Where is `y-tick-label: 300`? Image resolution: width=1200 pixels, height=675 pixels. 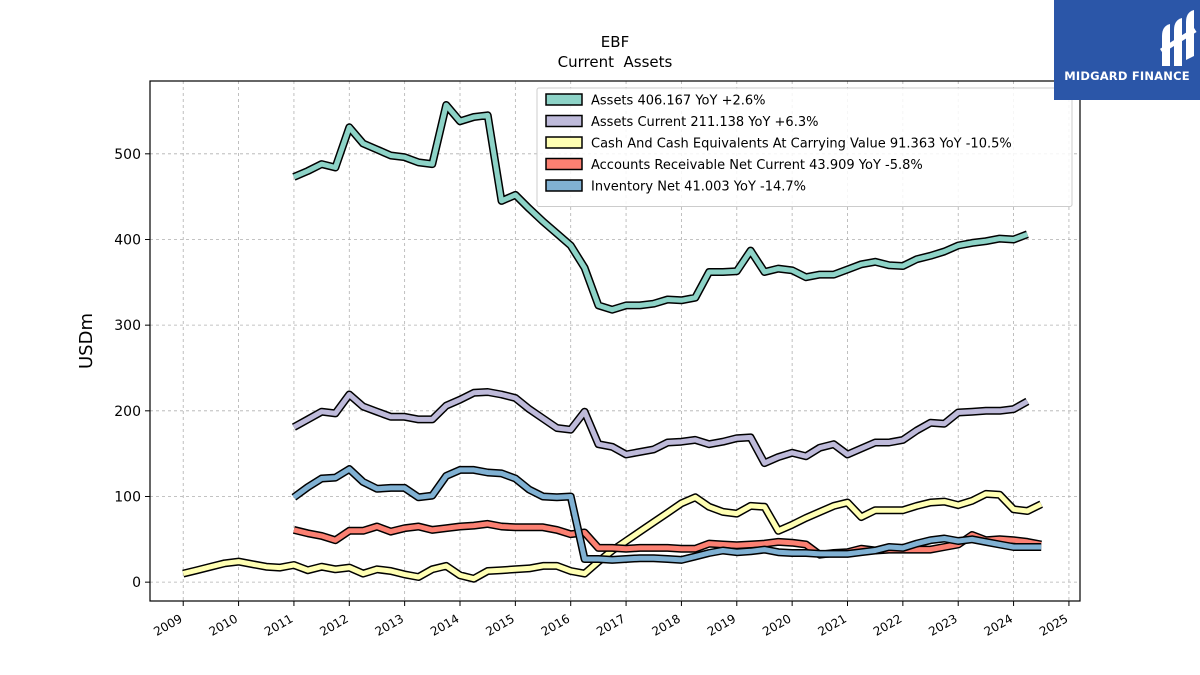 y-tick-label: 300 is located at coordinates (127, 326).